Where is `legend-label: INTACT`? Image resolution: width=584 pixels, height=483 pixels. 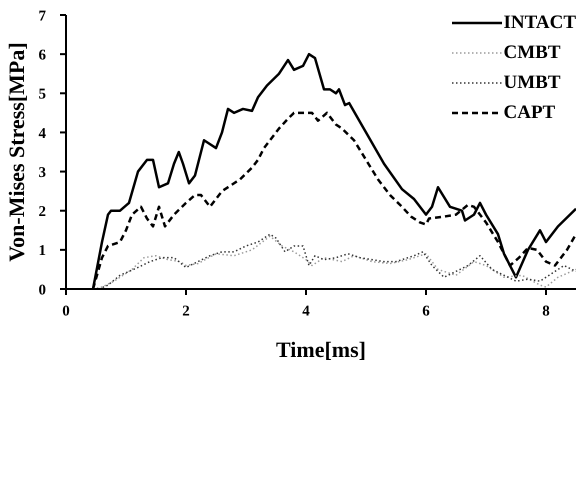 legend-label: INTACT is located at coordinates (540, 23).